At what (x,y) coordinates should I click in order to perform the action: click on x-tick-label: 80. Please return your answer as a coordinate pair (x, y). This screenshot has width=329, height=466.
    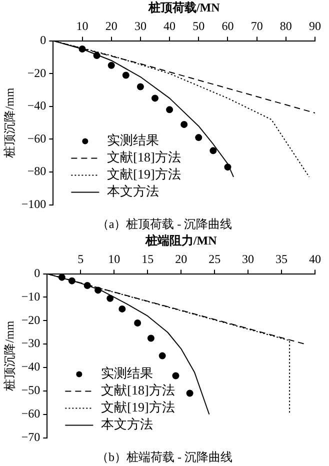
    Looking at the image, I should click on (286, 25).